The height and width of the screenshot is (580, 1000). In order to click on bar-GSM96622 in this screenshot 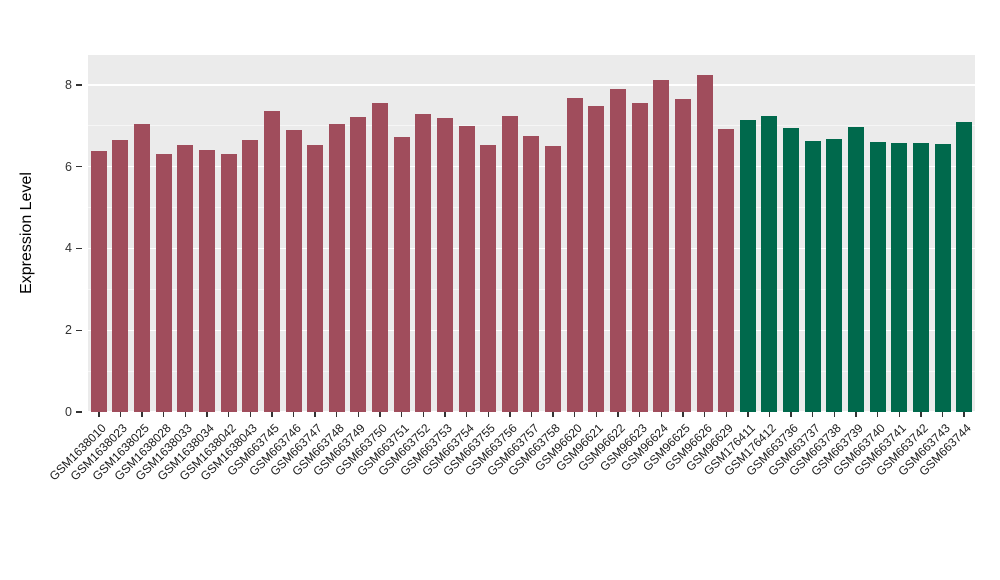, I will do `click(618, 250)`.